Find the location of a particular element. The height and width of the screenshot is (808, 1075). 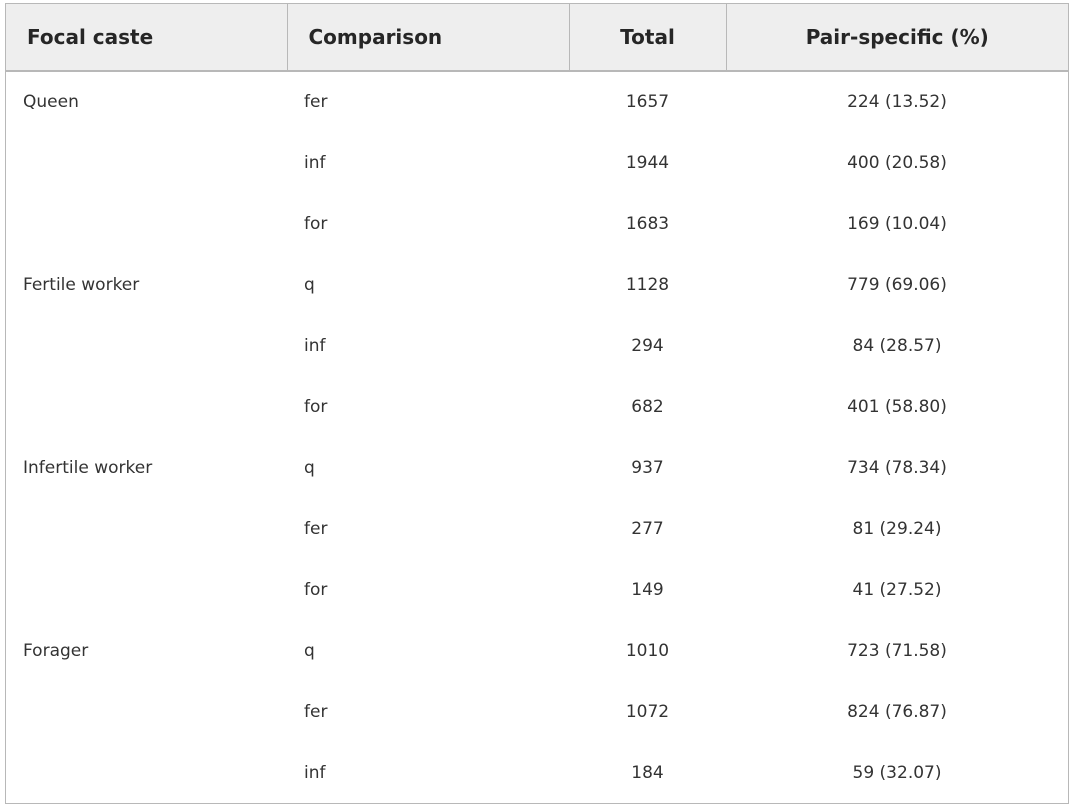

cell-pair-specific: 81 (29.24) is located at coordinates (897, 528).